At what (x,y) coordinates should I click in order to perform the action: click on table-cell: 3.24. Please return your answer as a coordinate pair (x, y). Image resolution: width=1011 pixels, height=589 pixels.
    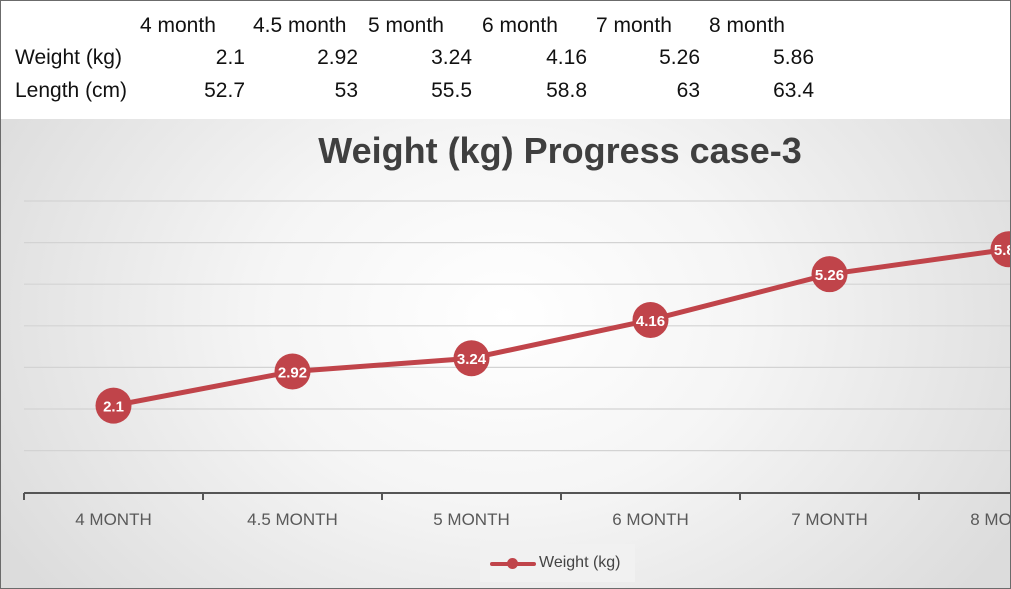
    Looking at the image, I should click on (451, 57).